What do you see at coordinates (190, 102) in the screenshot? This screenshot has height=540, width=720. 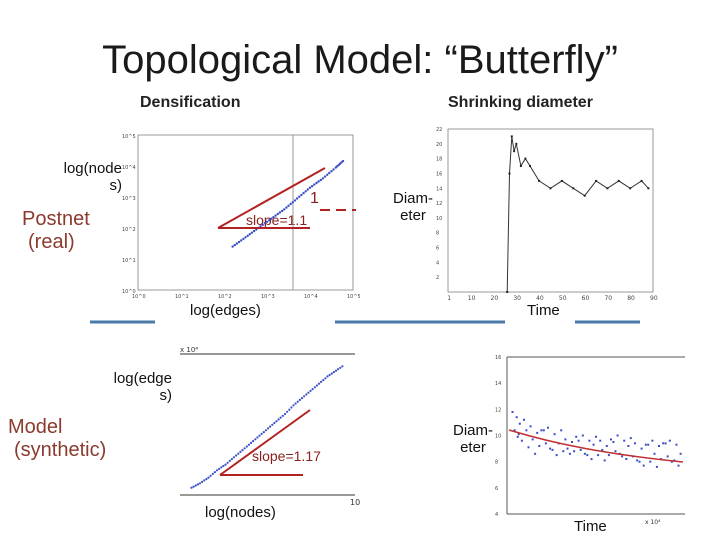 I see `col-densification: Densification` at bounding box center [190, 102].